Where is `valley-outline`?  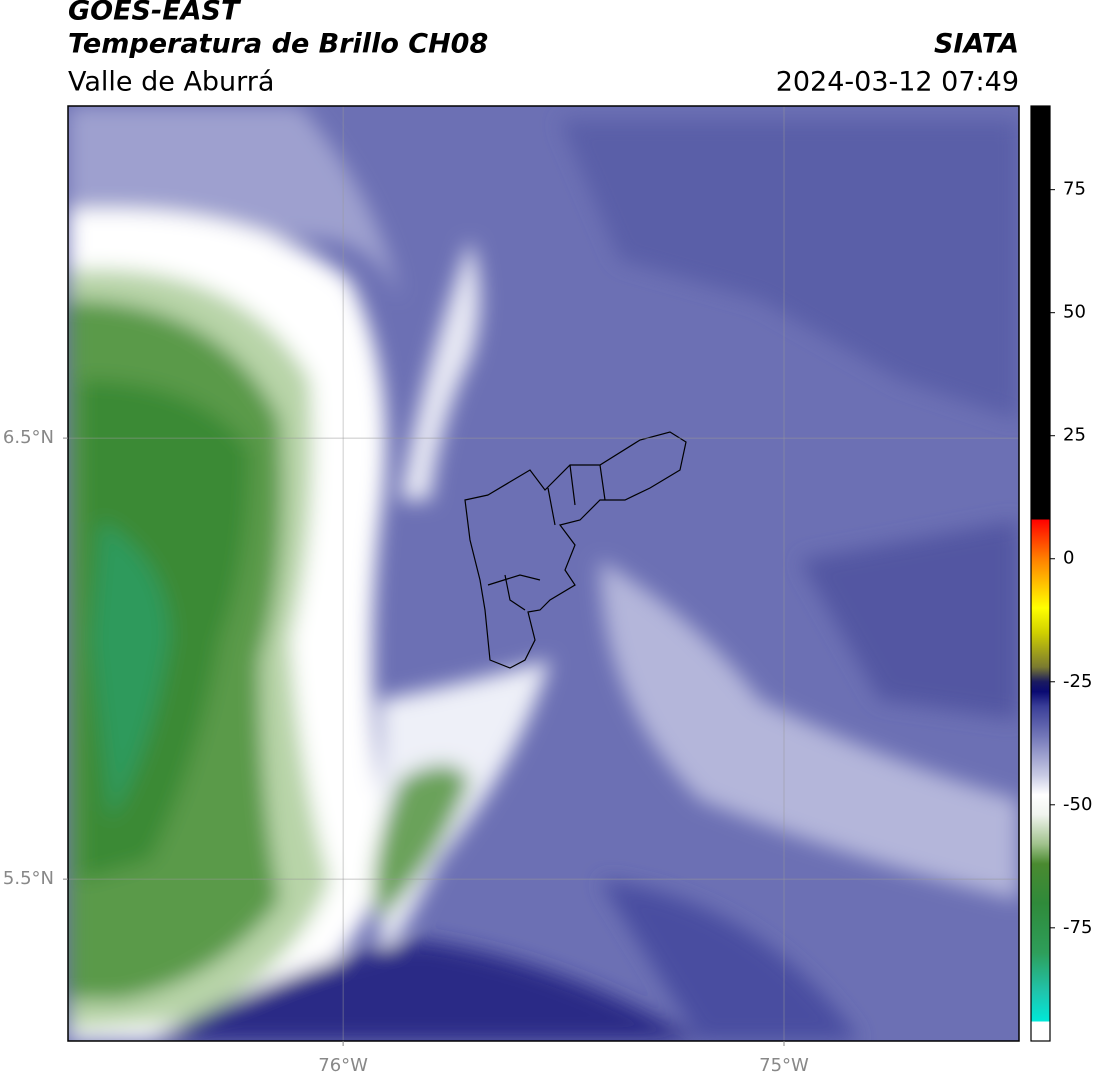
valley-outline is located at coordinates (575, 550).